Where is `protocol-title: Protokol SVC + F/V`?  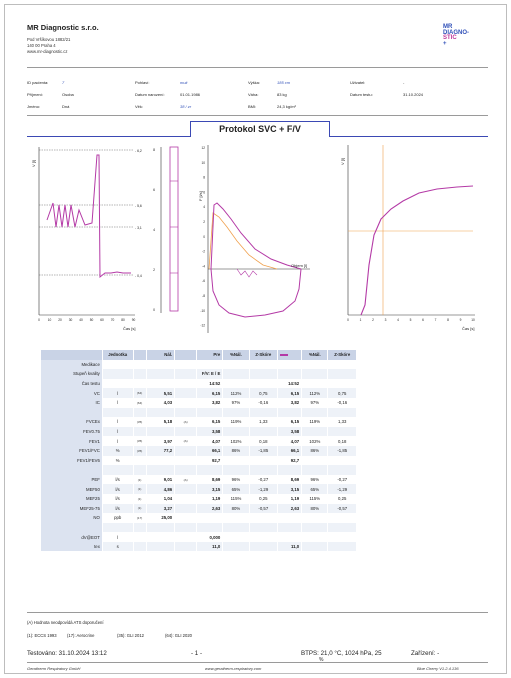
protocol-title: Protokol SVC + F/V is located at coordinates (260, 129).